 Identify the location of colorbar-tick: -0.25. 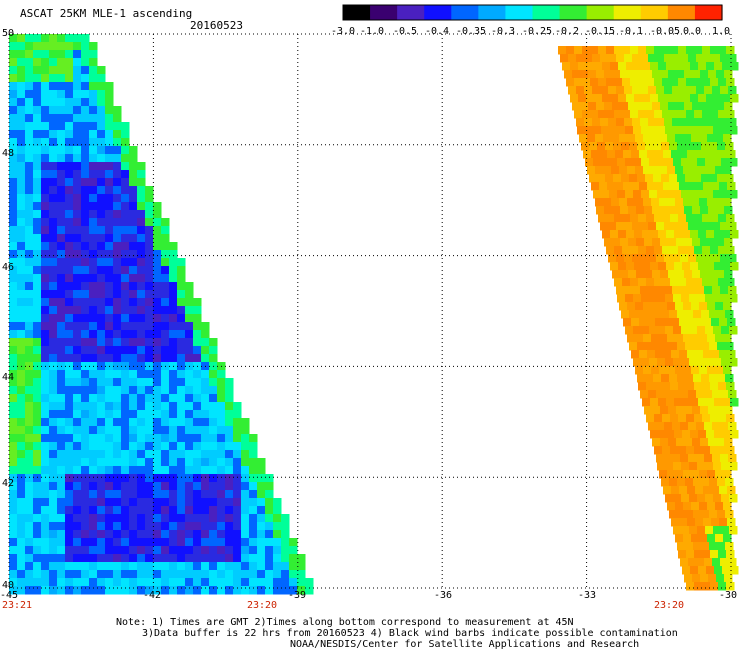
(537, 31).